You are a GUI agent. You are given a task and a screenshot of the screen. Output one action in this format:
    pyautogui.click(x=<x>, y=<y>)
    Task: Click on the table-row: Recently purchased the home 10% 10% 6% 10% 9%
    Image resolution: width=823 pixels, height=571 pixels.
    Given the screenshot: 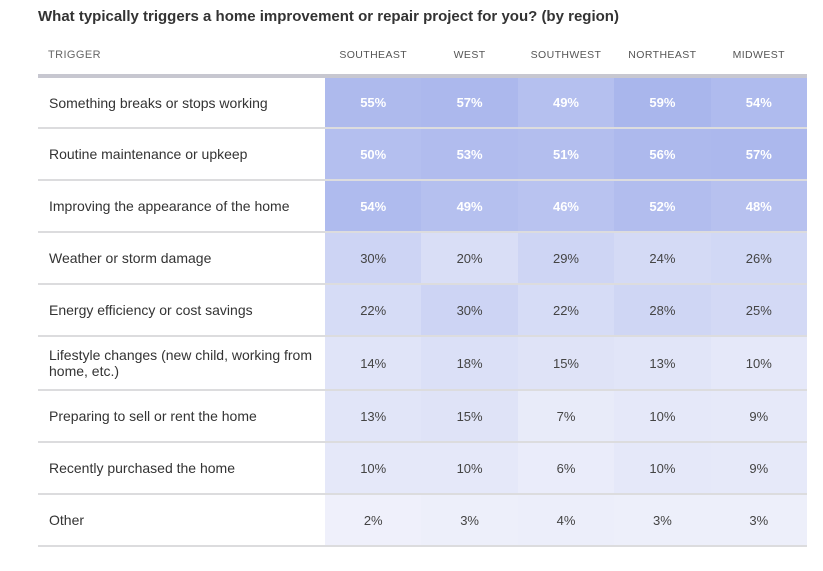 What is the action you would take?
    pyautogui.click(x=422, y=468)
    